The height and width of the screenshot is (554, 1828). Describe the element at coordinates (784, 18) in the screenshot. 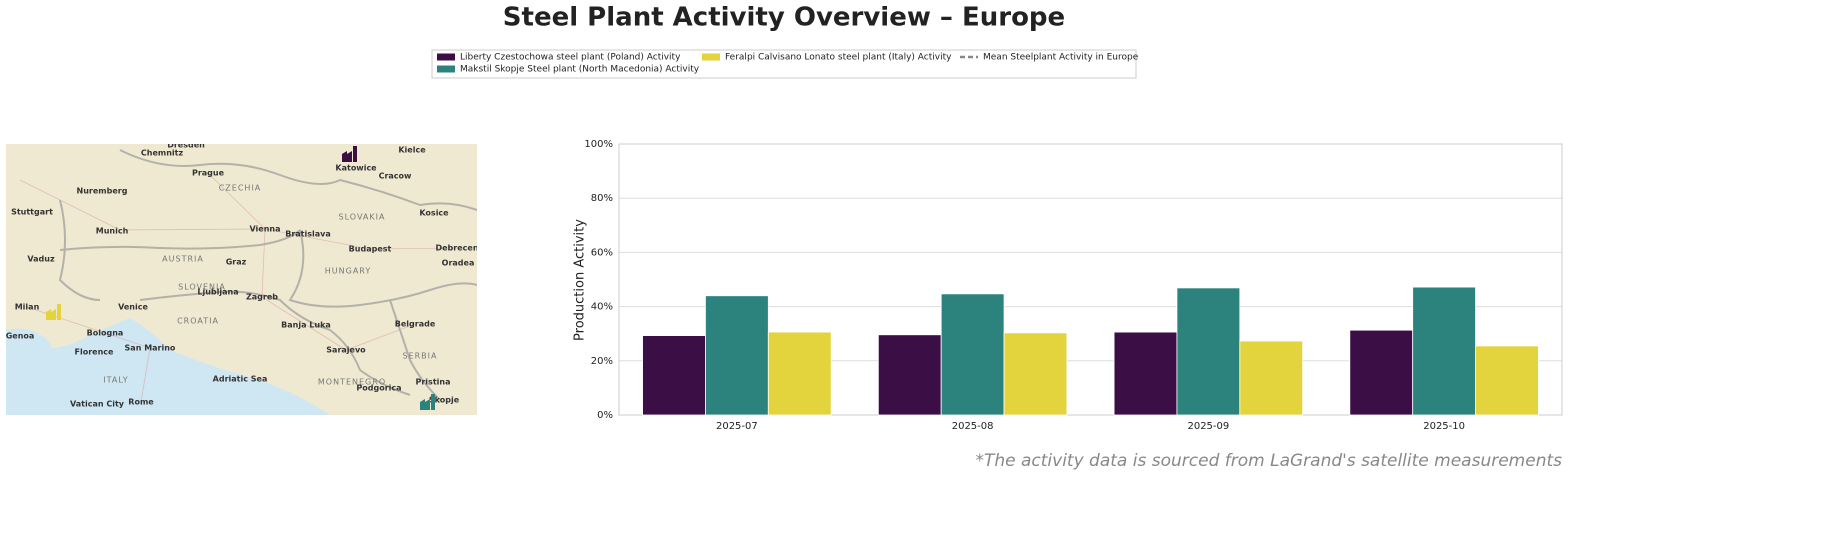

I see `title: Steel Plant Activity Overview – Europe` at that location.